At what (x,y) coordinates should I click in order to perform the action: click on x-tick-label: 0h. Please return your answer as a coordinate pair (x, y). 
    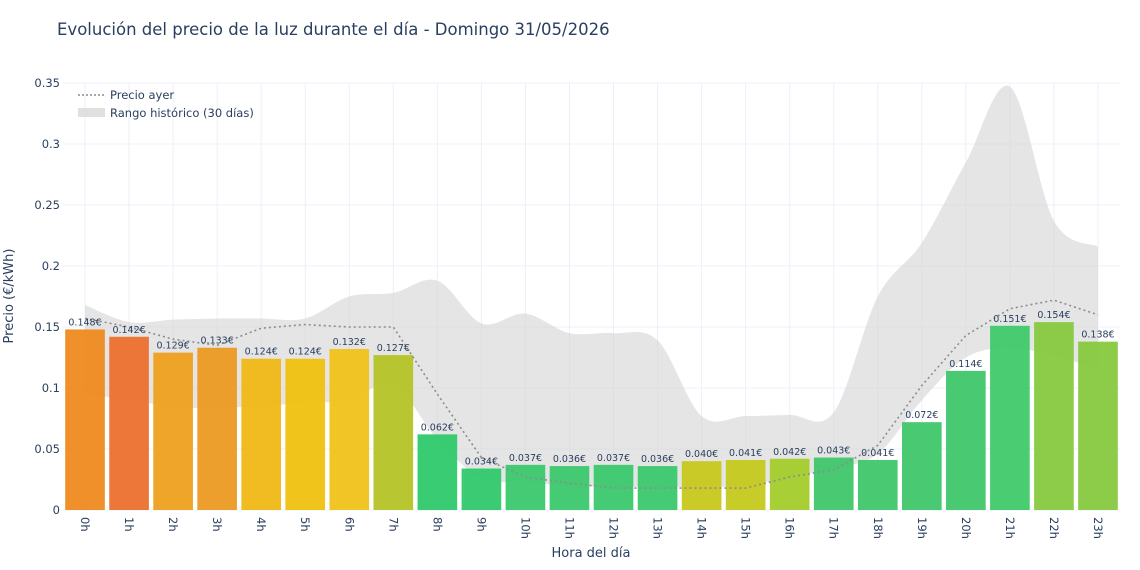
    Looking at the image, I should click on (85, 524).